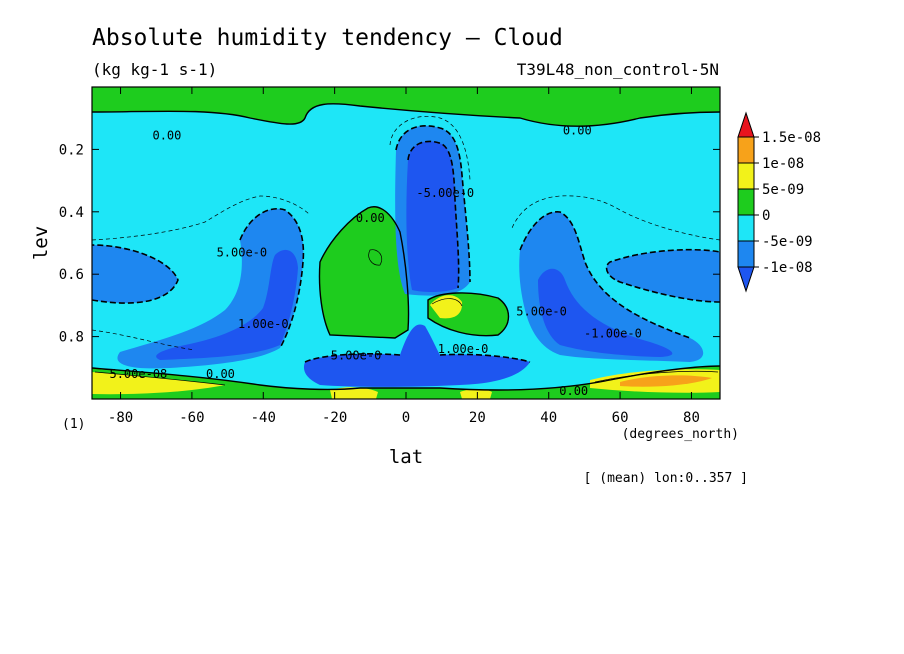 The image size is (904, 654). I want to click on colorbar-bottom-triangle, so click(746, 279).